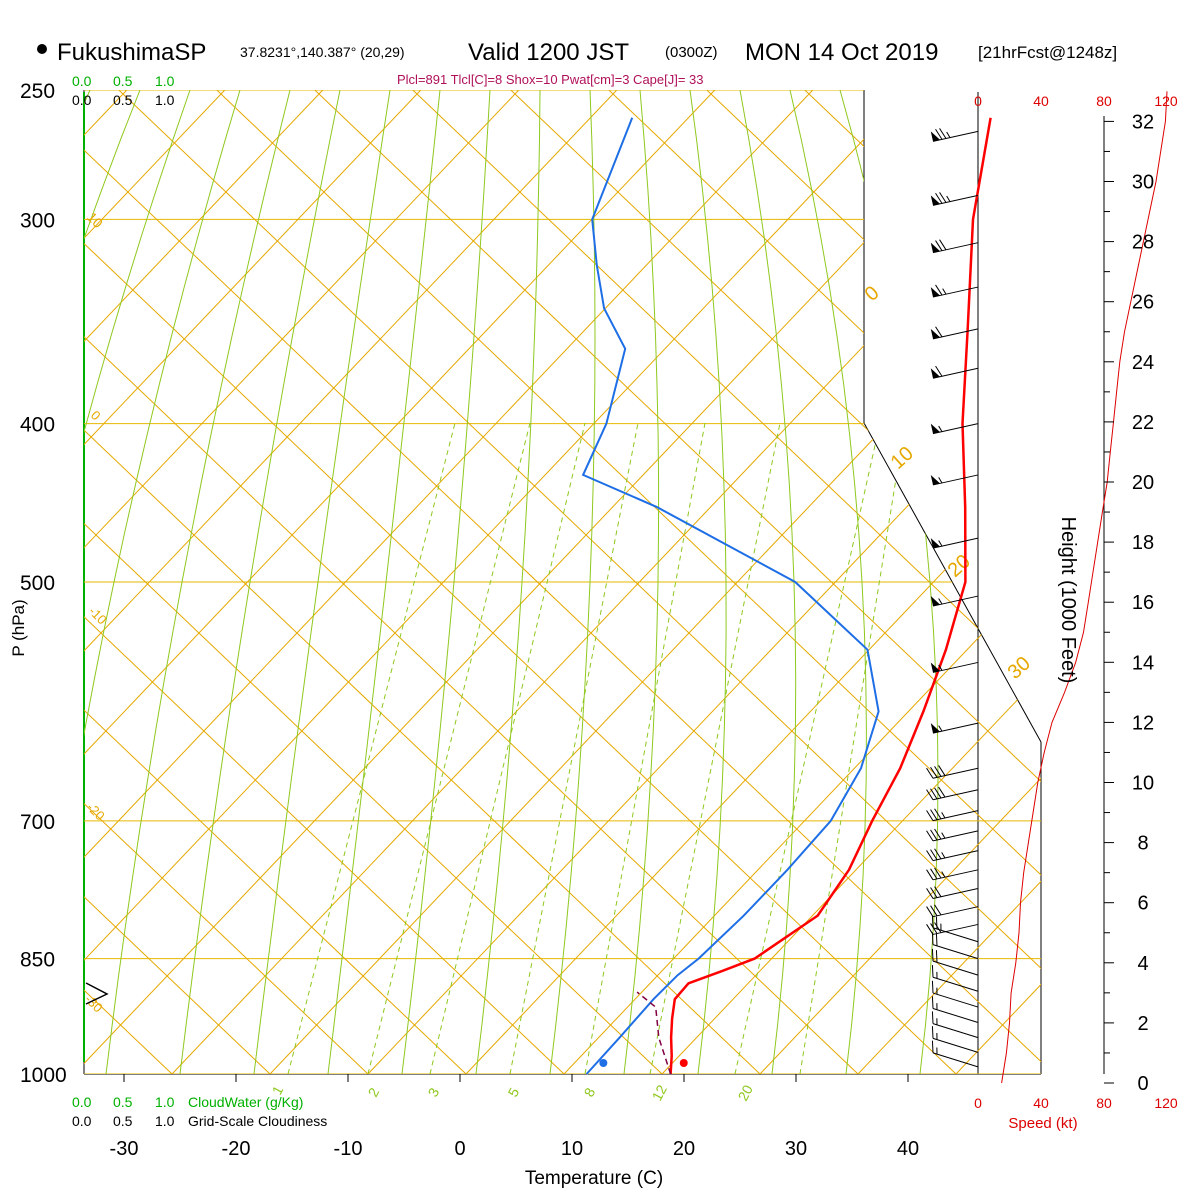 The width and height of the screenshot is (1200, 1200). I want to click on cloudiness-label: Grid-Scale Cloudiness, so click(257, 1121).